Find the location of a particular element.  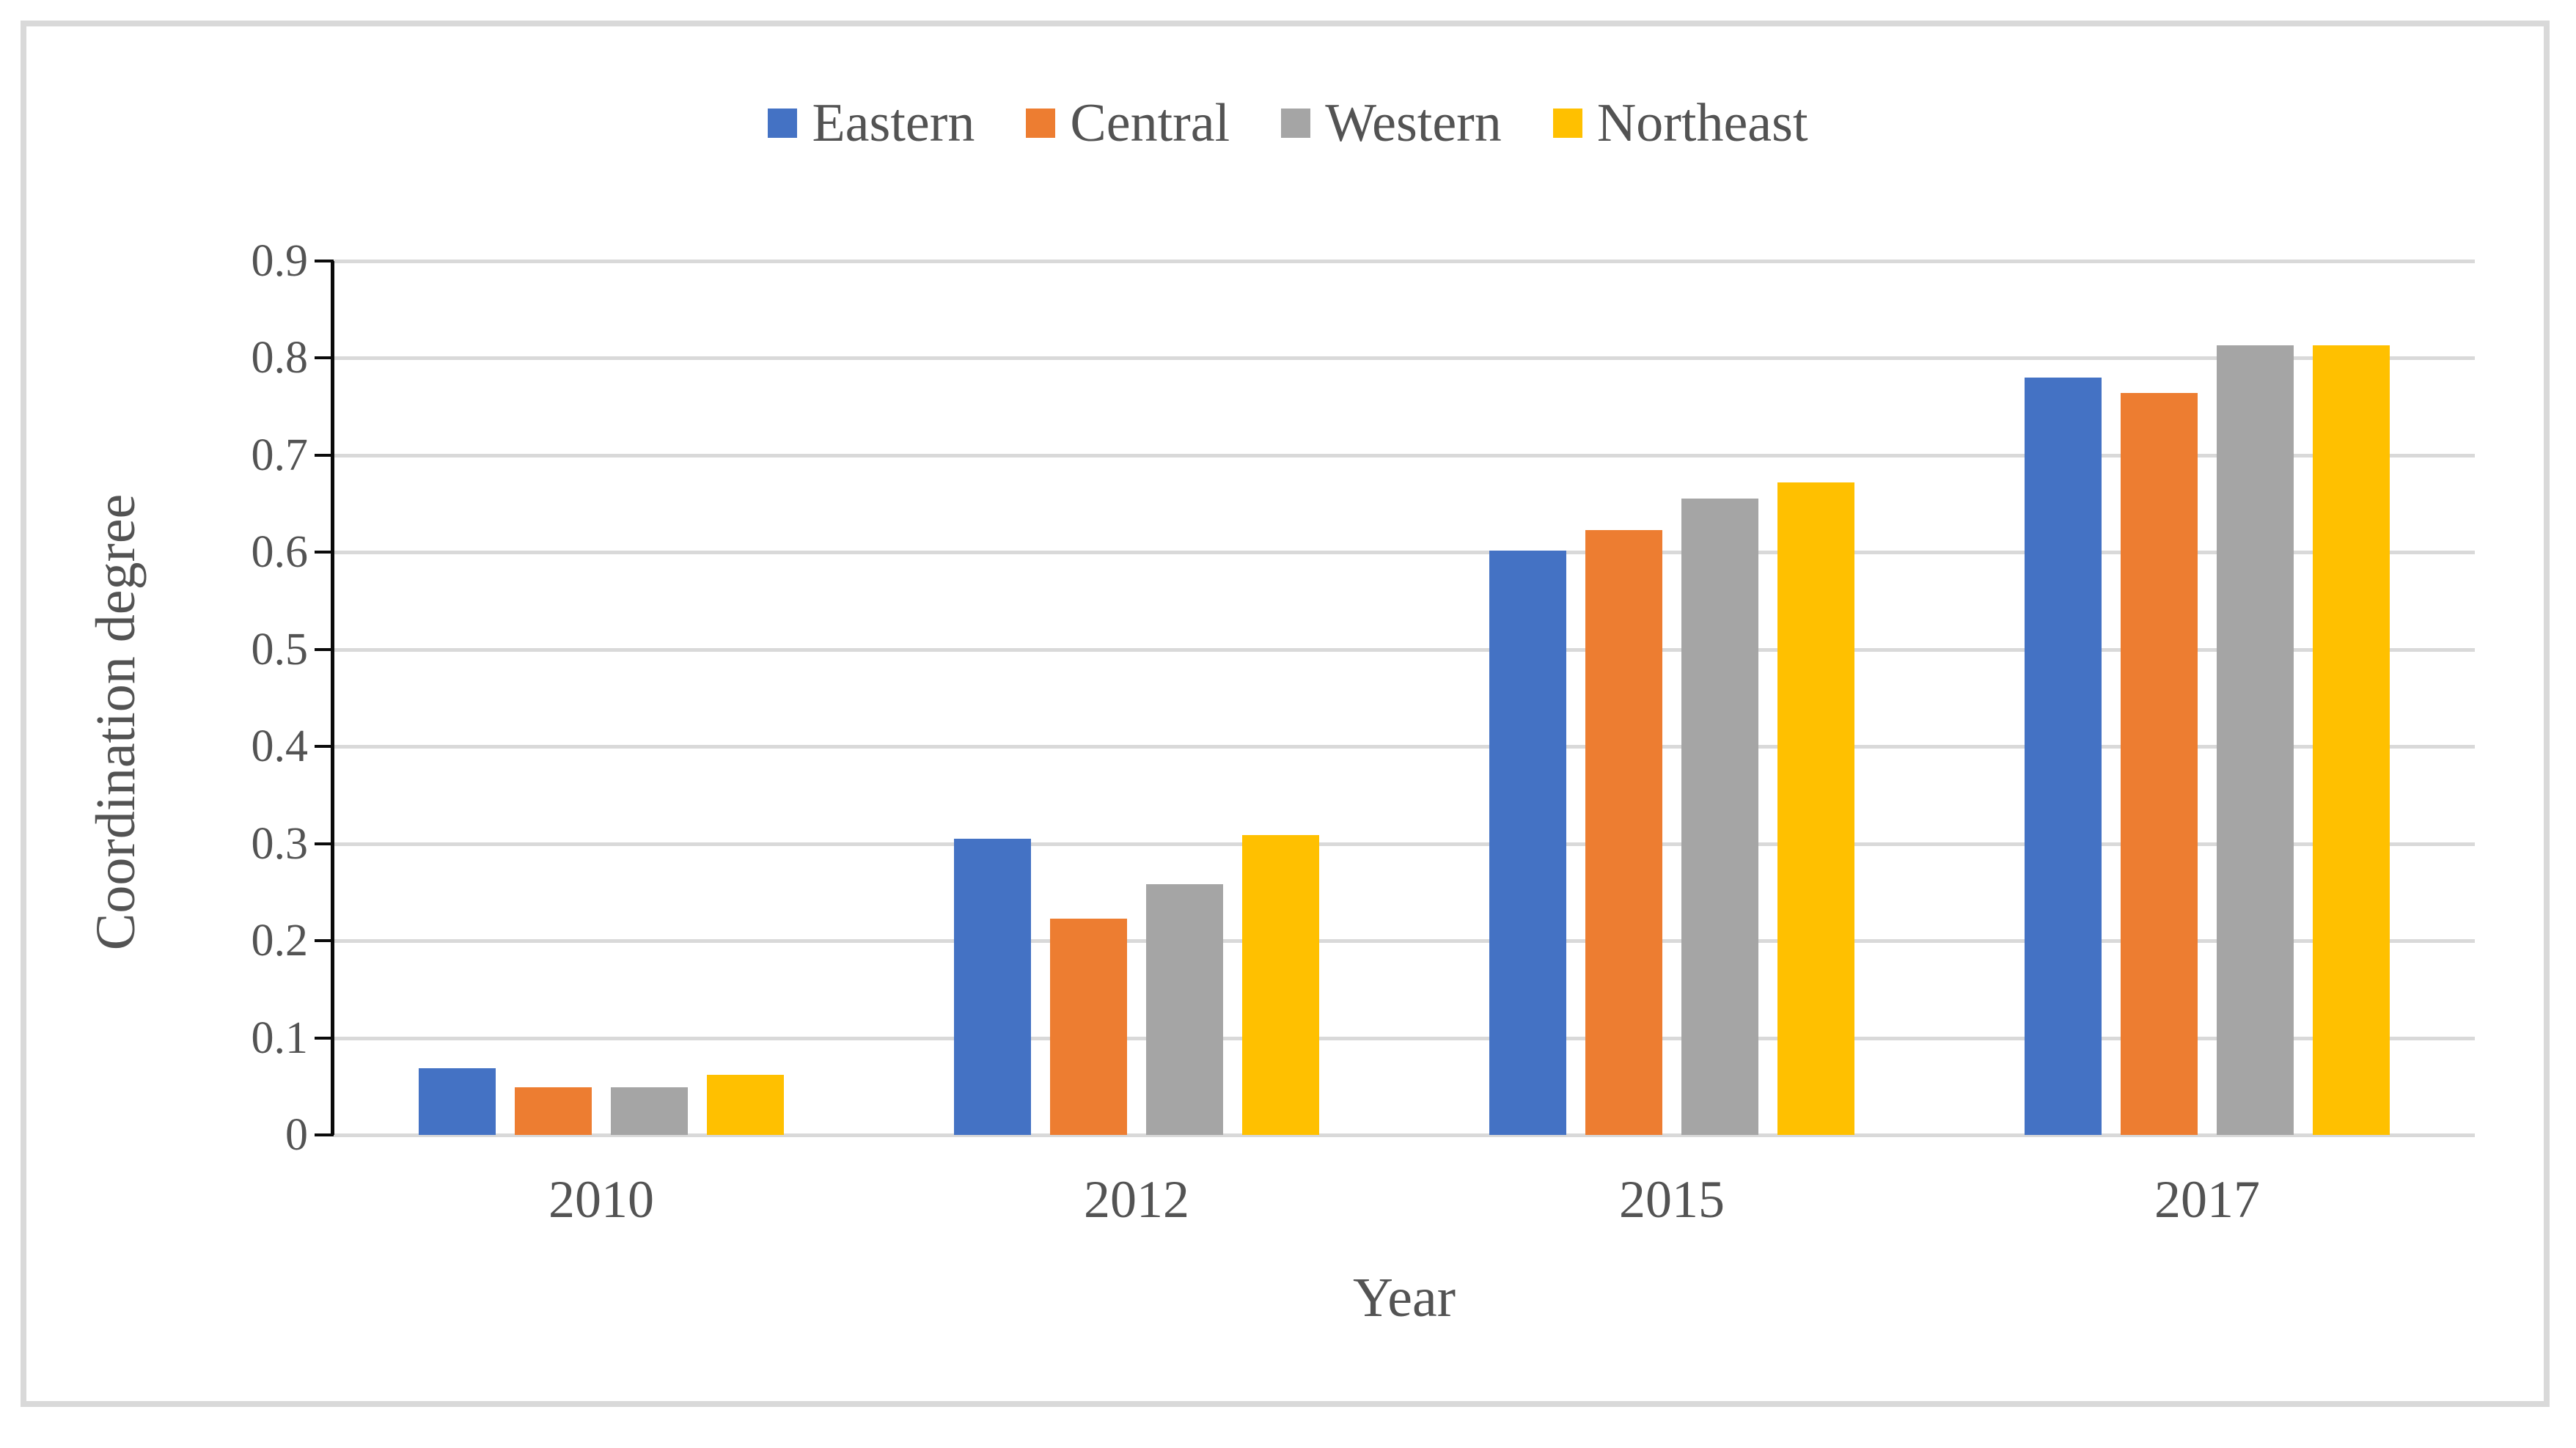

gridline-0.1 is located at coordinates (1405, 1038).